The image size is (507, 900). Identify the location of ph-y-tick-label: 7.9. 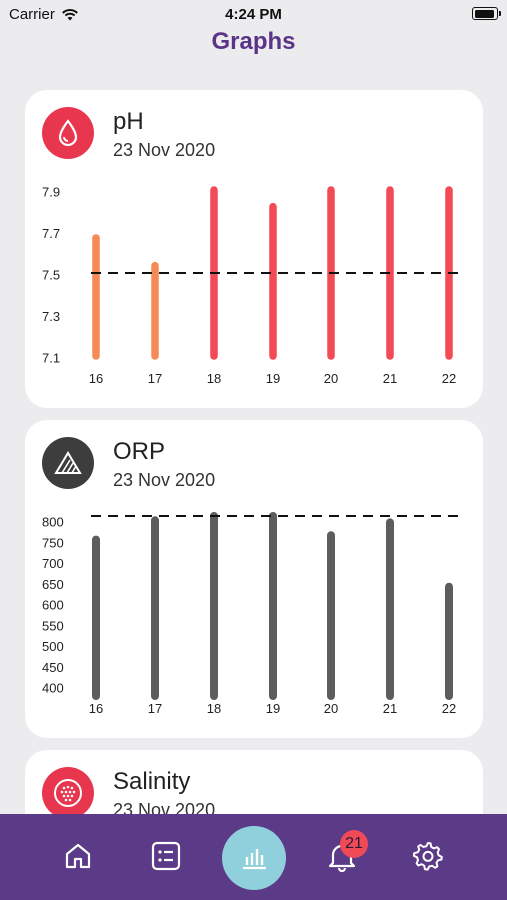
(51, 192).